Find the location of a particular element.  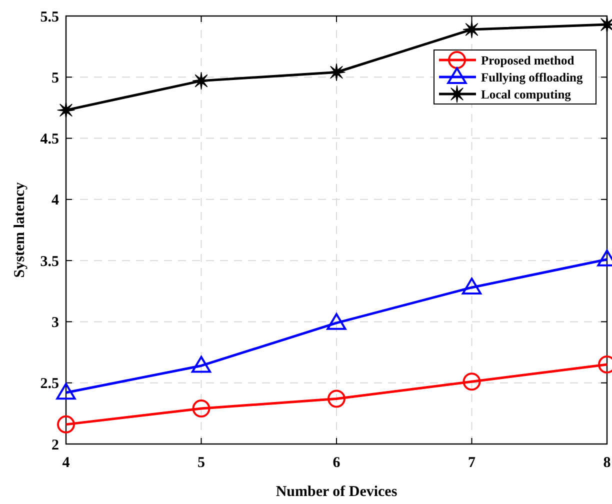

y-tick-label: 4 is located at coordinates (56, 200).